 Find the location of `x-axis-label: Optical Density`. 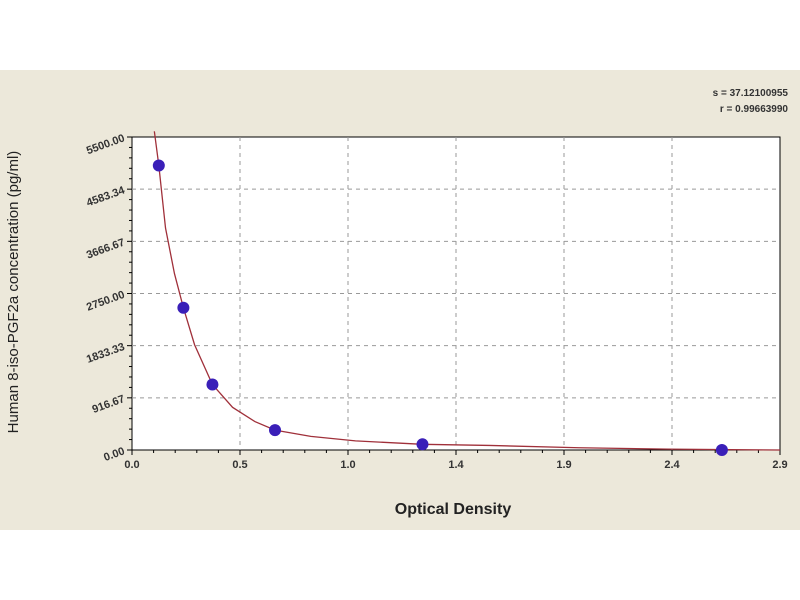

x-axis-label: Optical Density is located at coordinates (453, 509).